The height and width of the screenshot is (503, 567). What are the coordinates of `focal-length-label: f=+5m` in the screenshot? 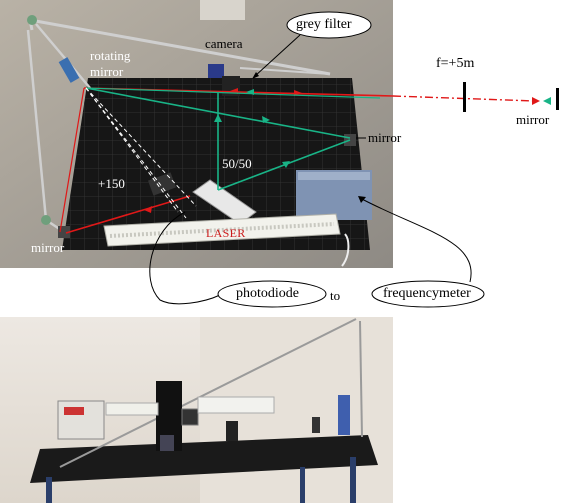 It's located at (455, 63).